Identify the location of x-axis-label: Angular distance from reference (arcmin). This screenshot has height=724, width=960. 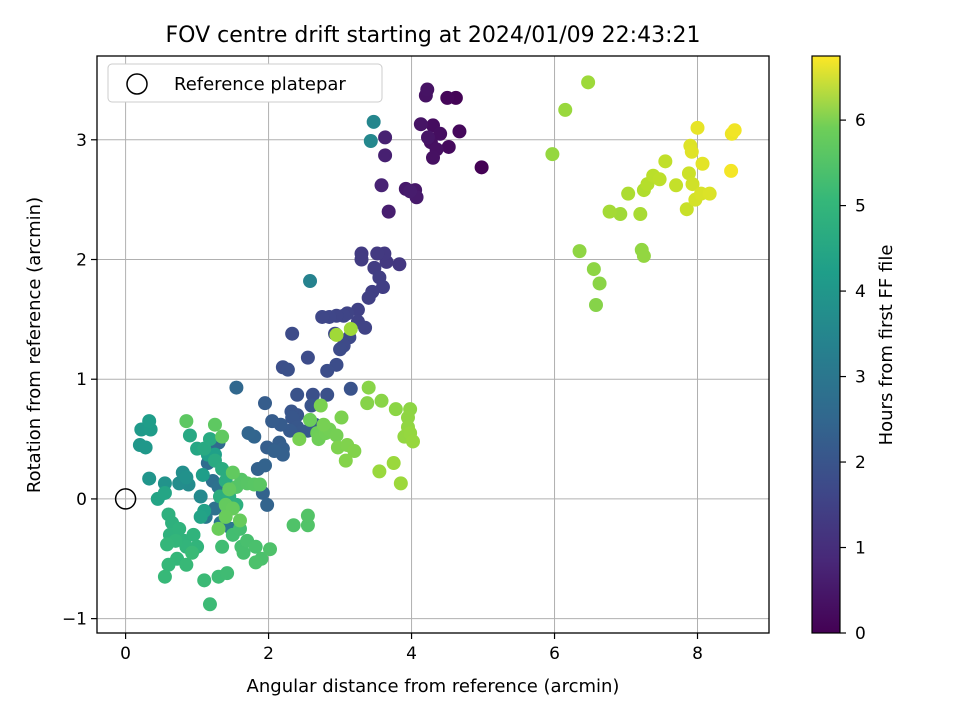
(433, 686).